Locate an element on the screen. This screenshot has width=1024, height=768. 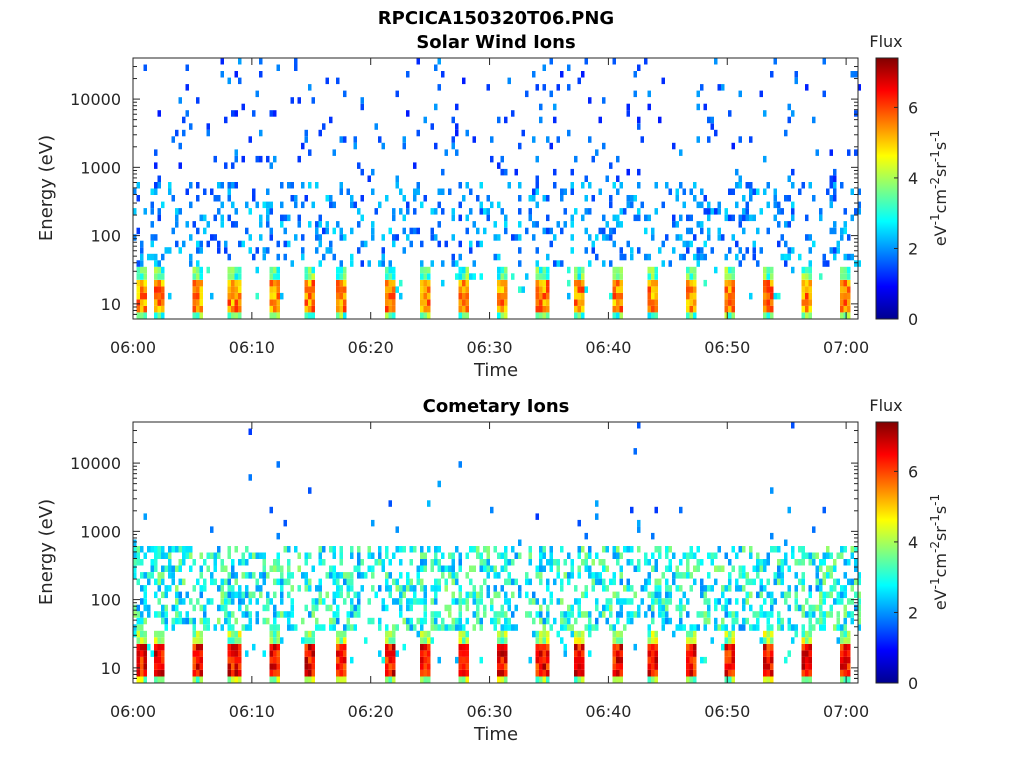
panel-title: Solar Wind Ions is located at coordinates (495, 42).